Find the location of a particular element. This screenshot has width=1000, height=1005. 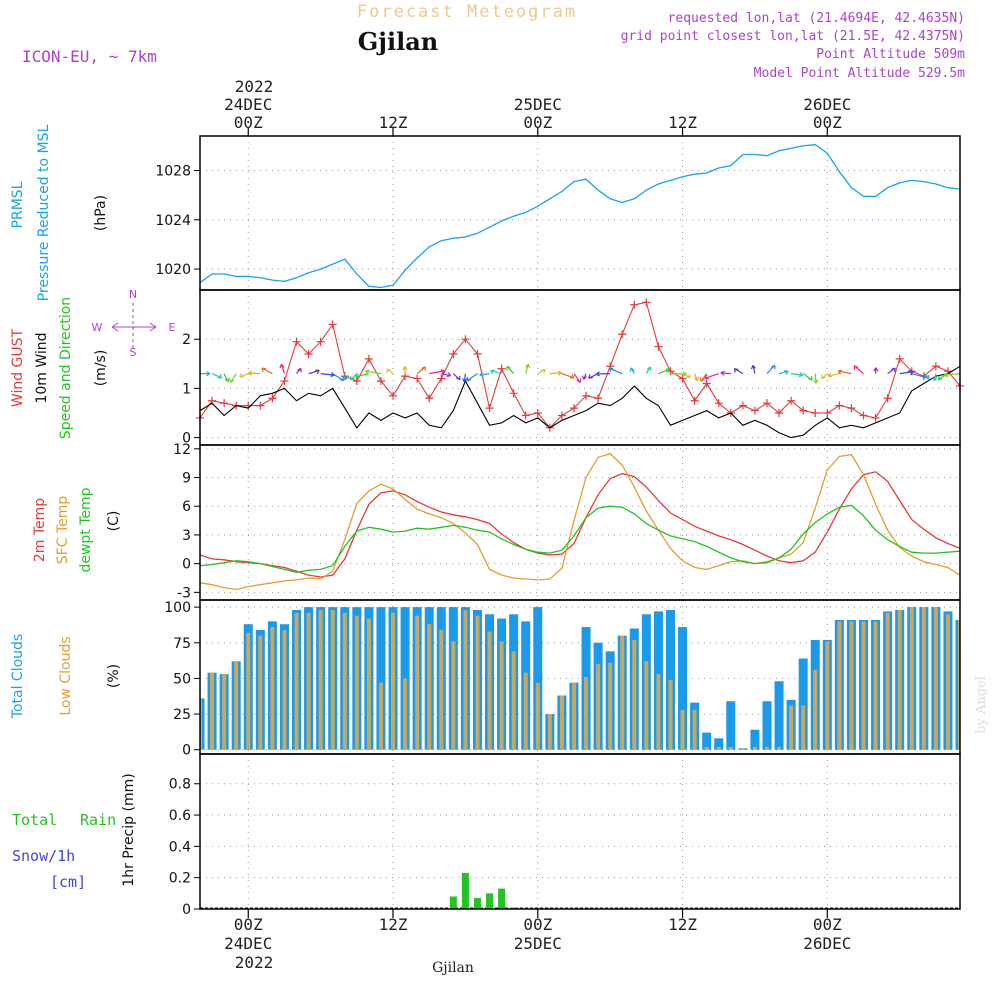

top-tick-label-24: 00Z is located at coordinates (537, 122).